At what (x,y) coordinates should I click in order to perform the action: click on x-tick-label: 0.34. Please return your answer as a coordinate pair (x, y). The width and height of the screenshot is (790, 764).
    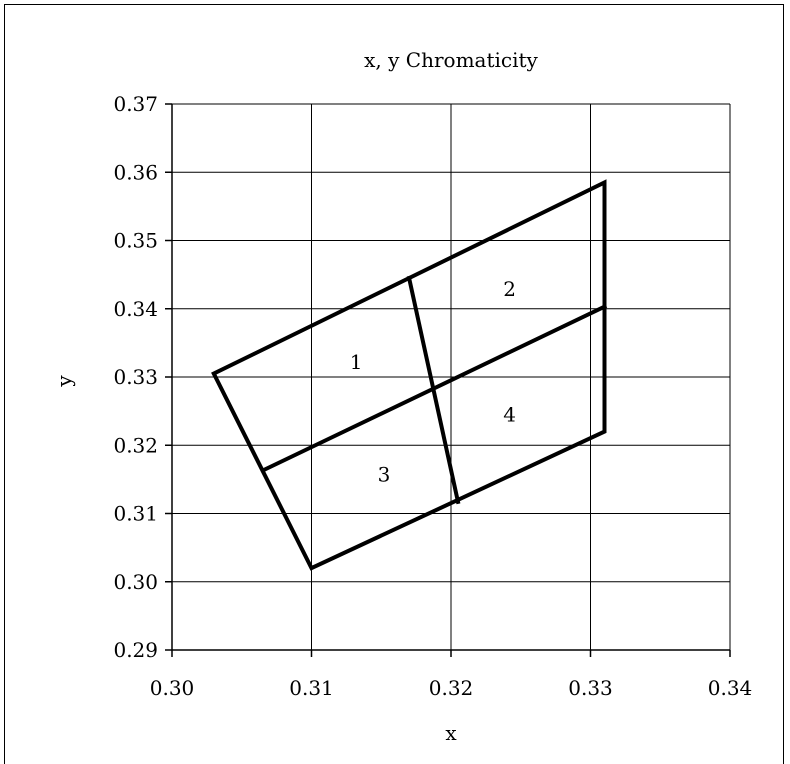
    Looking at the image, I should click on (730, 688).